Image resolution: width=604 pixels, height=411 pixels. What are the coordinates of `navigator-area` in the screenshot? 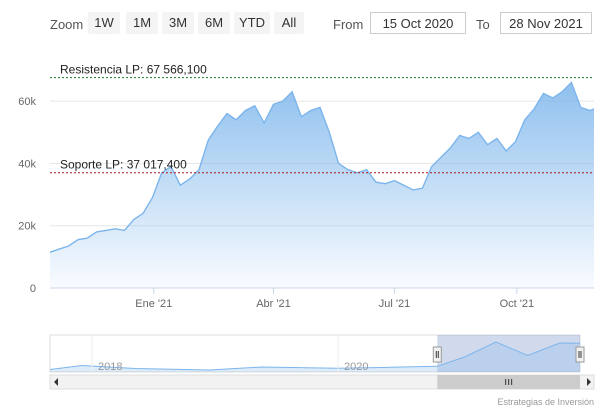 It's located at (315, 357).